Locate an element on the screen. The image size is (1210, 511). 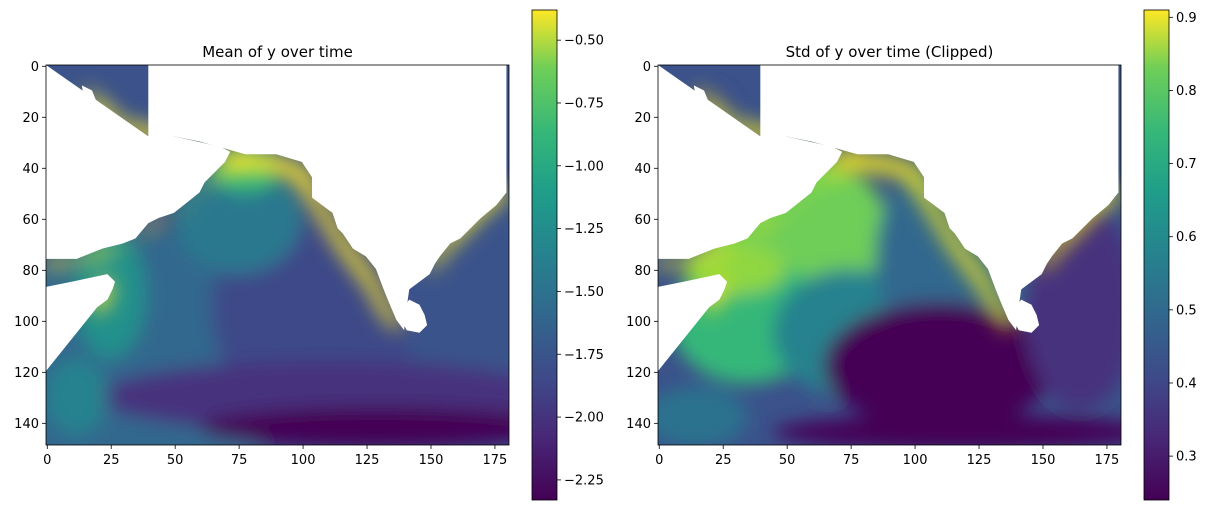
colorbar-tick-label: −0.50 is located at coordinates (584, 41).